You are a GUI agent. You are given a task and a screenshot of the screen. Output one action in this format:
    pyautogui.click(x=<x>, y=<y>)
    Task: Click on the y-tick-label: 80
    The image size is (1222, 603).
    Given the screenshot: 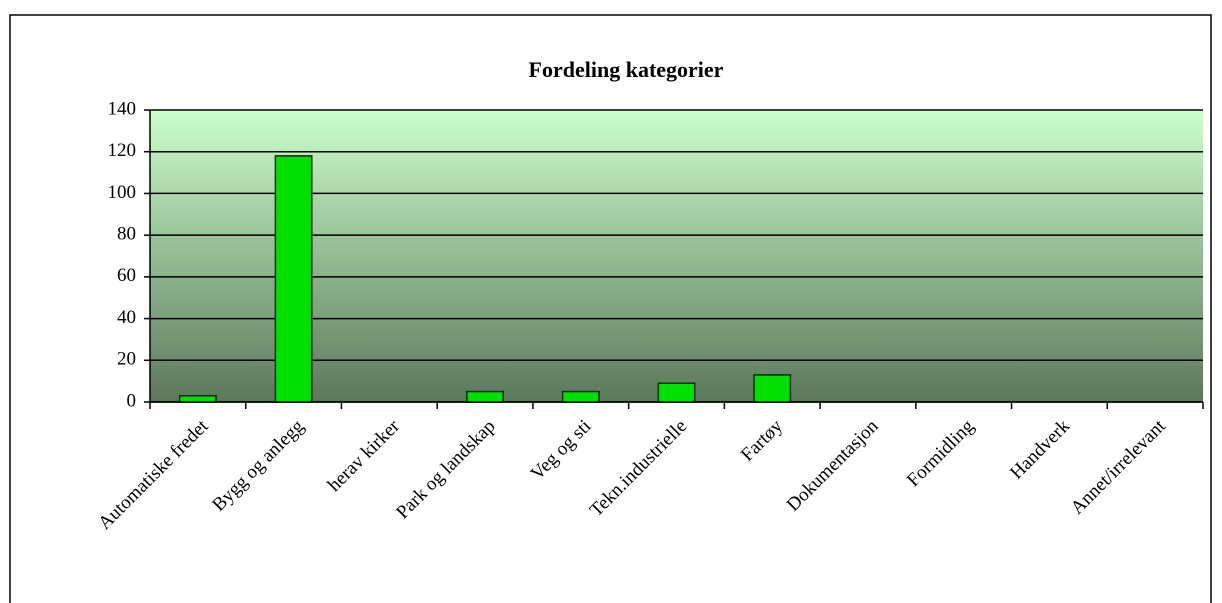 What is the action you would take?
    pyautogui.click(x=126, y=234)
    